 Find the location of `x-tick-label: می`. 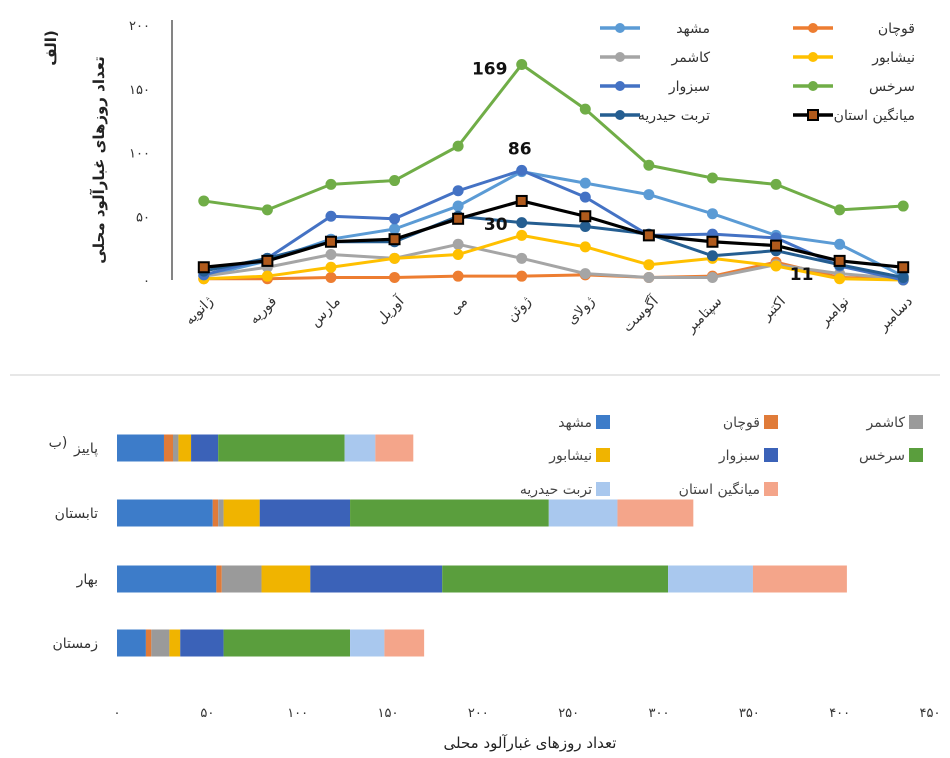

x-tick-label: می is located at coordinates (458, 306).